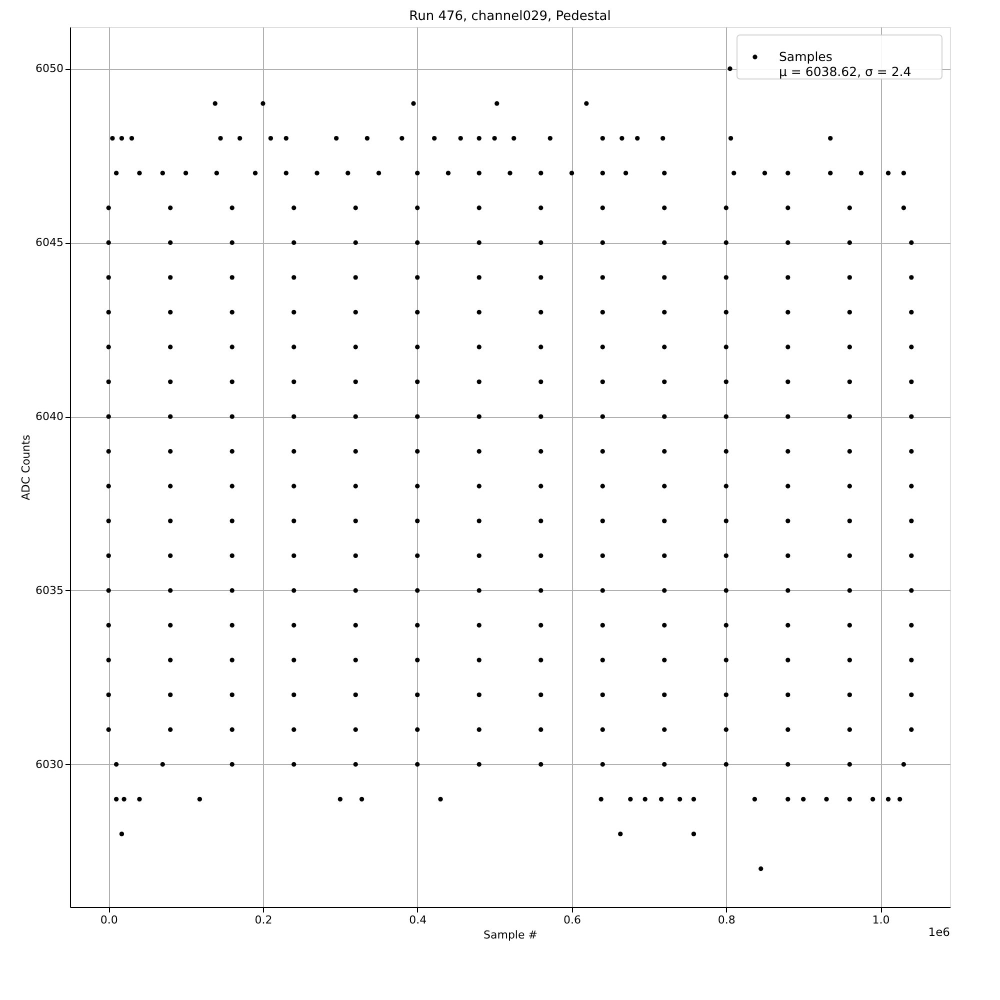  I want to click on x-tick-label: 0.8, so click(727, 920).